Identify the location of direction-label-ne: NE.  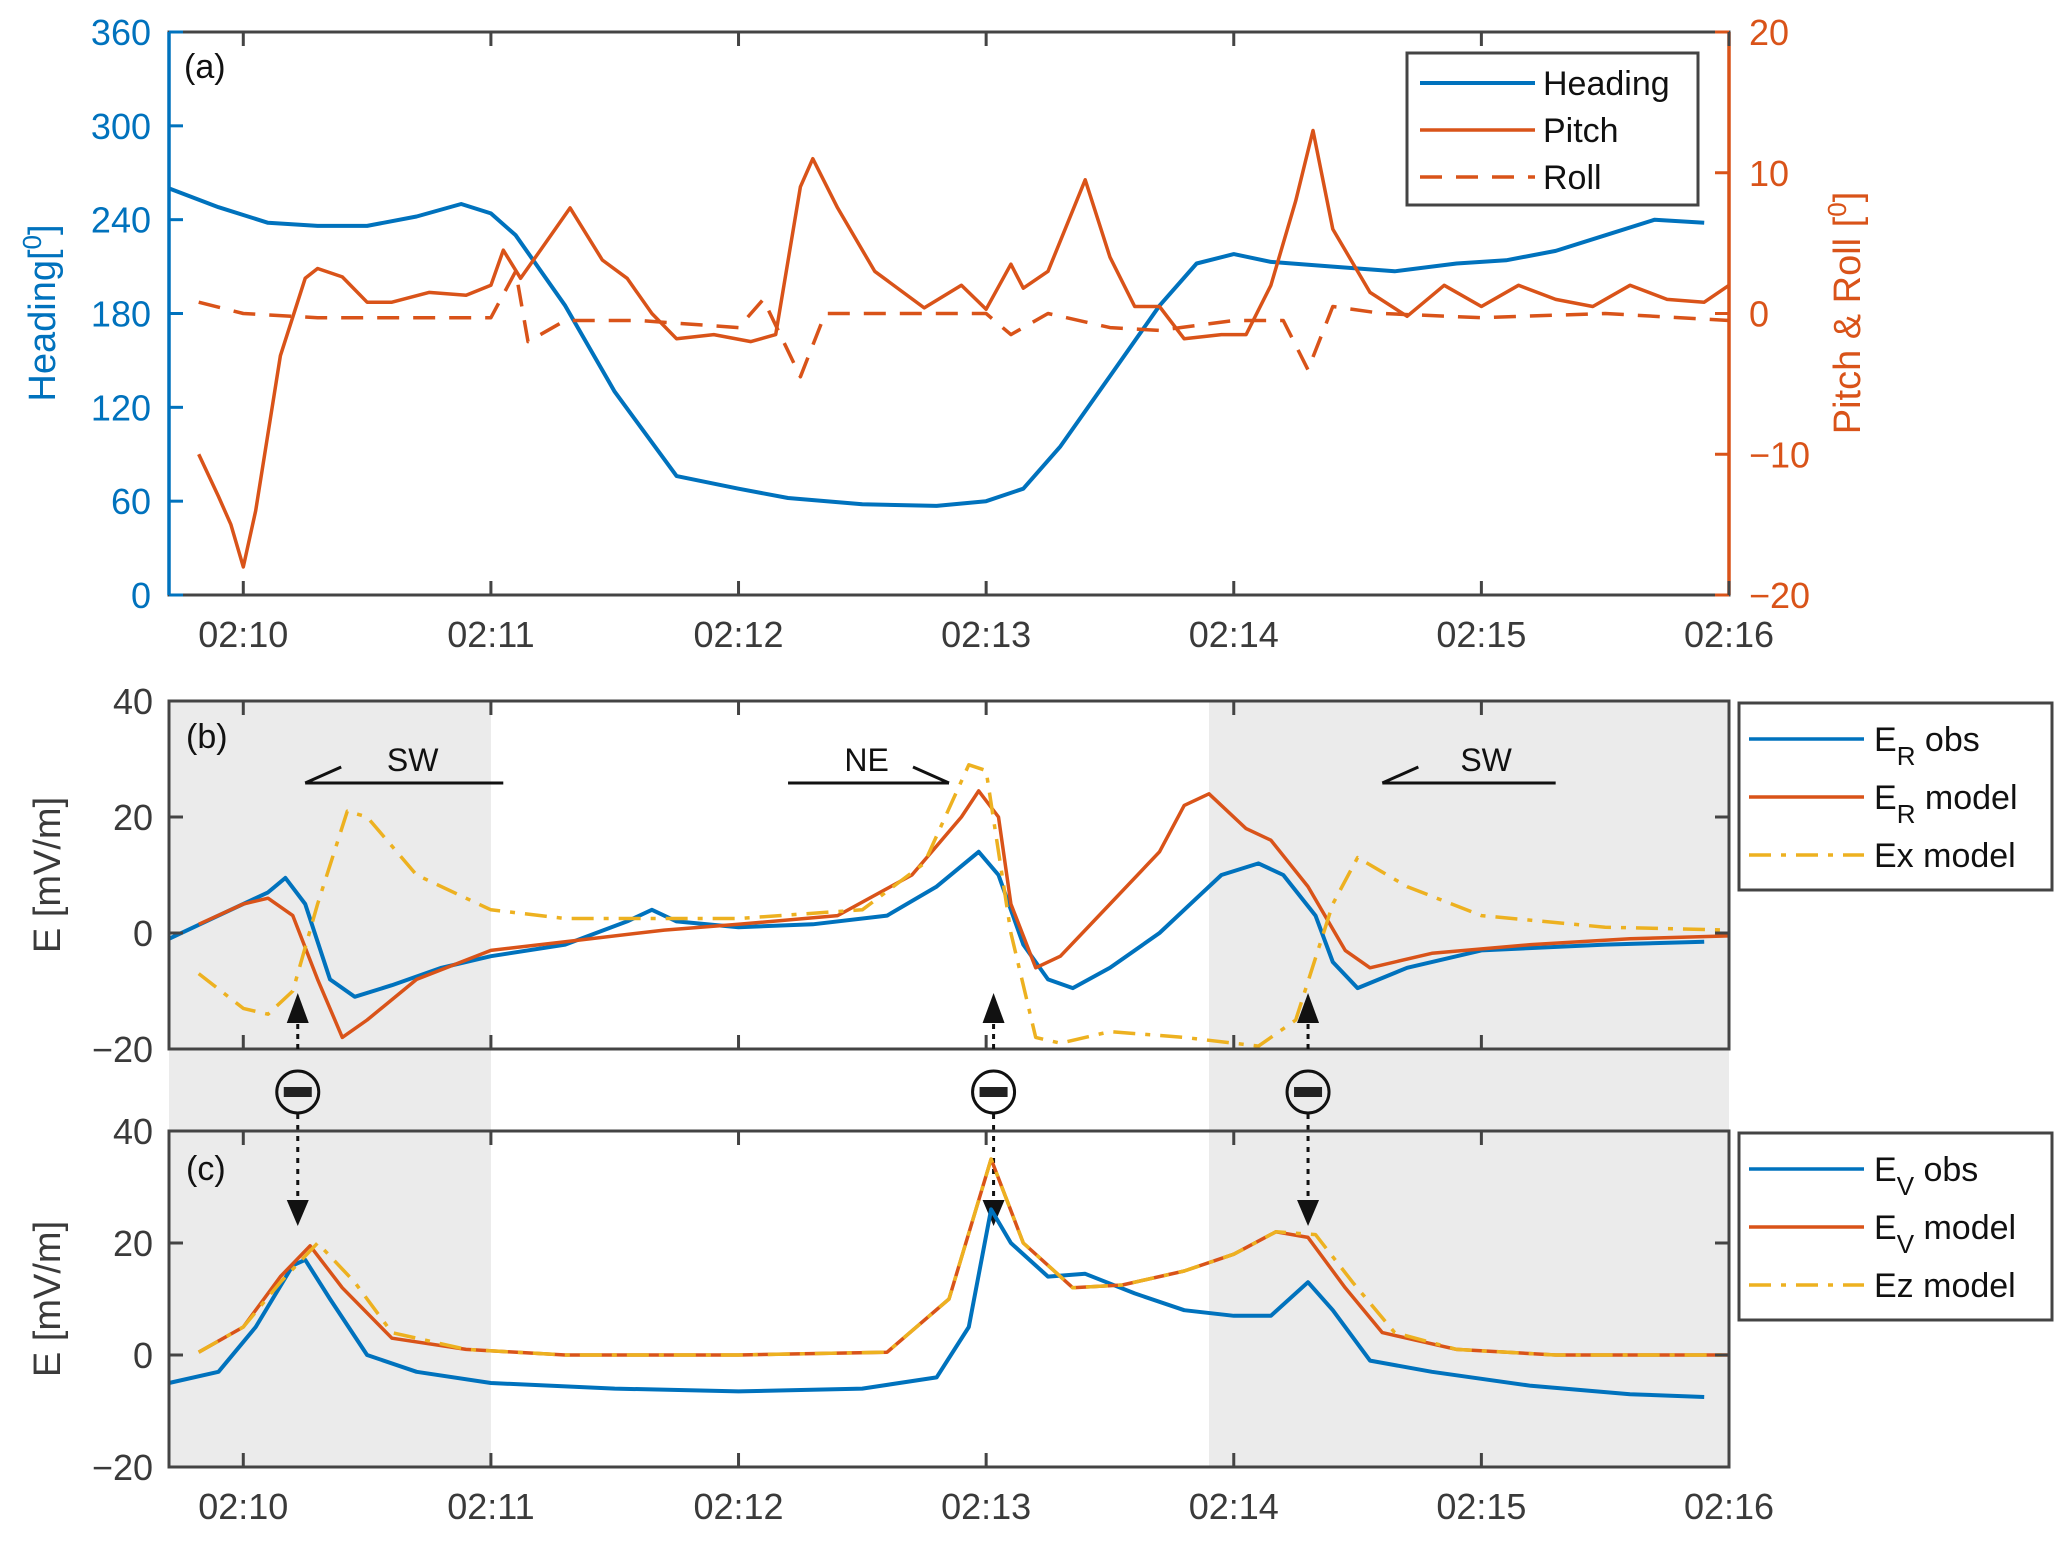
(866, 760).